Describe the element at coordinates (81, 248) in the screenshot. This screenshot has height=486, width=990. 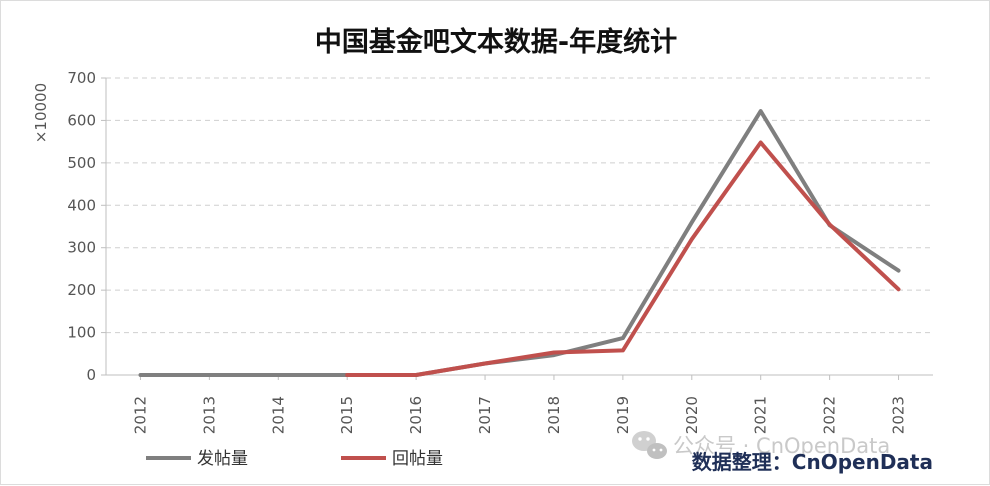
I see `y-tick-label: 300` at that location.